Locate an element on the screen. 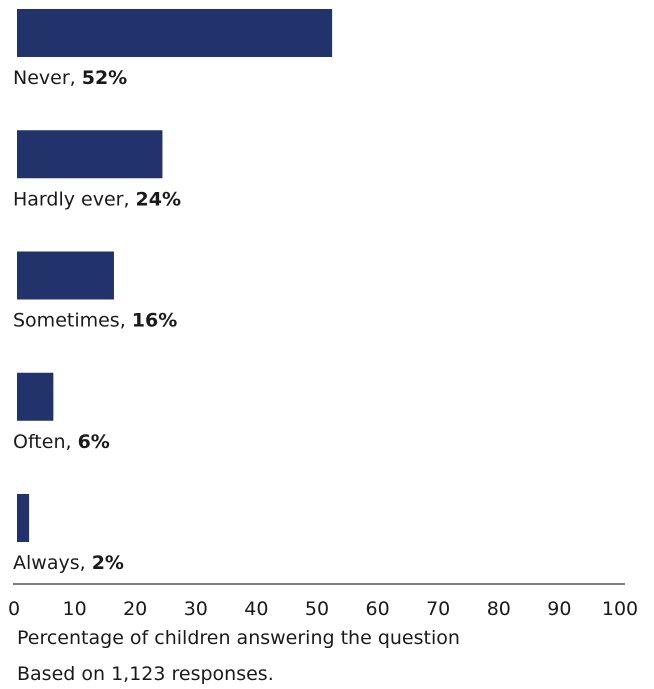 This screenshot has width=654, height=689. category-label: Always, 2% is located at coordinates (68, 563).